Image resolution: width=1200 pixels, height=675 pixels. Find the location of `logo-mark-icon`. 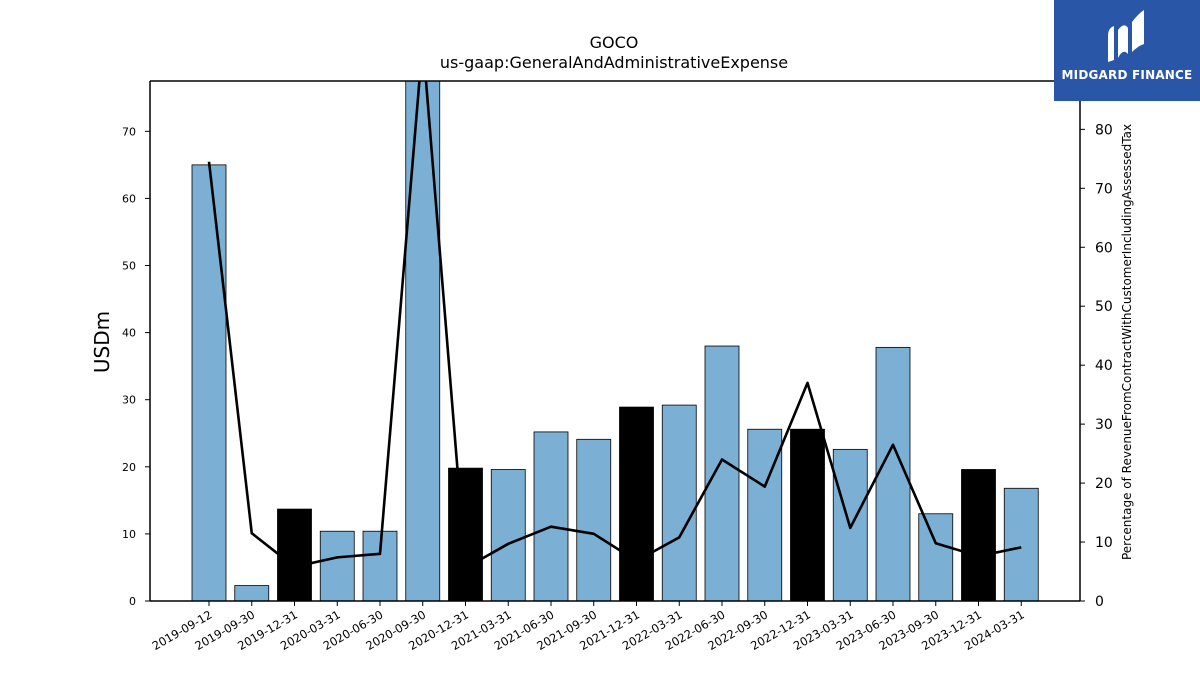

logo-mark-icon is located at coordinates (1126, 36).